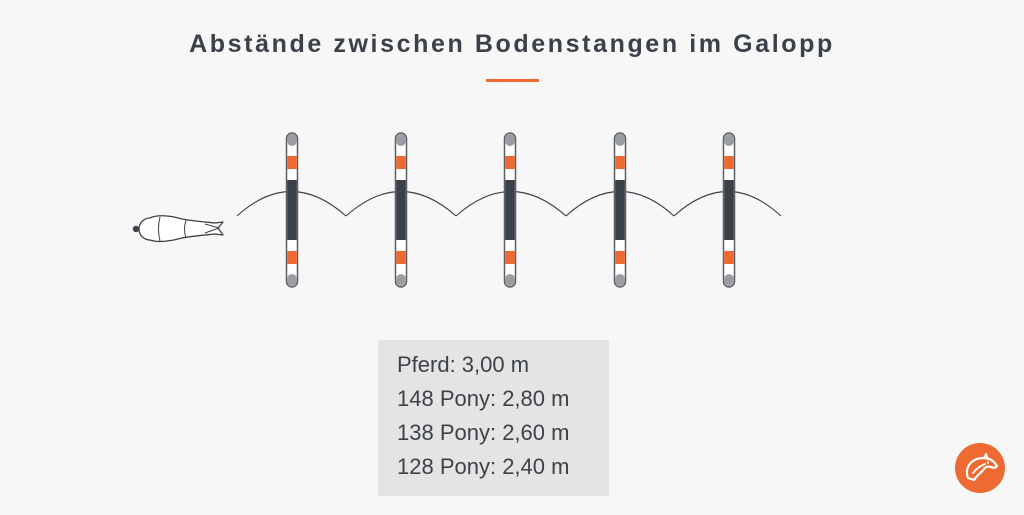  Describe the element at coordinates (178, 229) in the screenshot. I see `horse-top-view-icon` at that location.